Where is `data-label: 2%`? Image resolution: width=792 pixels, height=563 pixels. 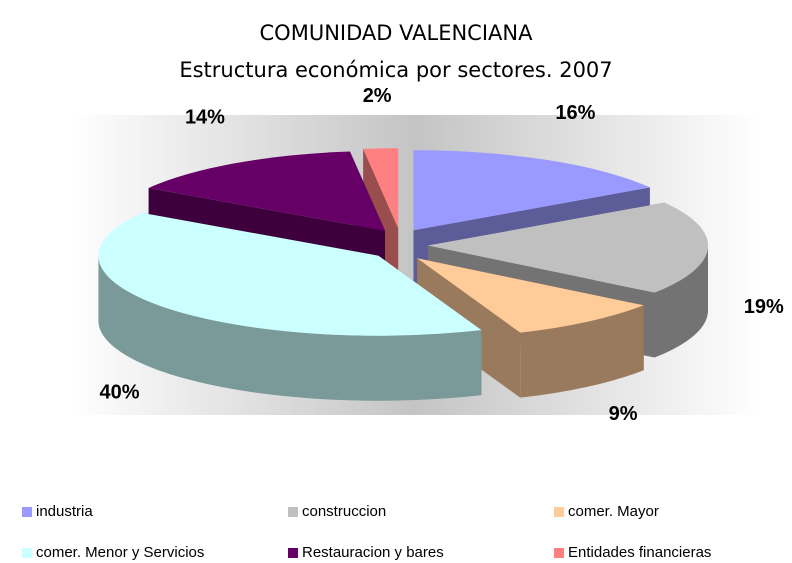
data-label: 2% is located at coordinates (377, 96).